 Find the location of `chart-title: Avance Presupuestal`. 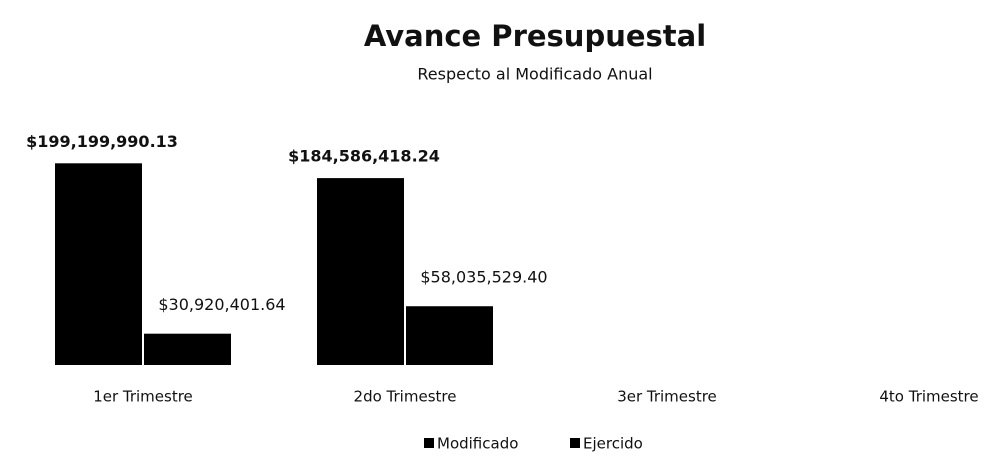

chart-title: Avance Presupuestal is located at coordinates (535, 36).